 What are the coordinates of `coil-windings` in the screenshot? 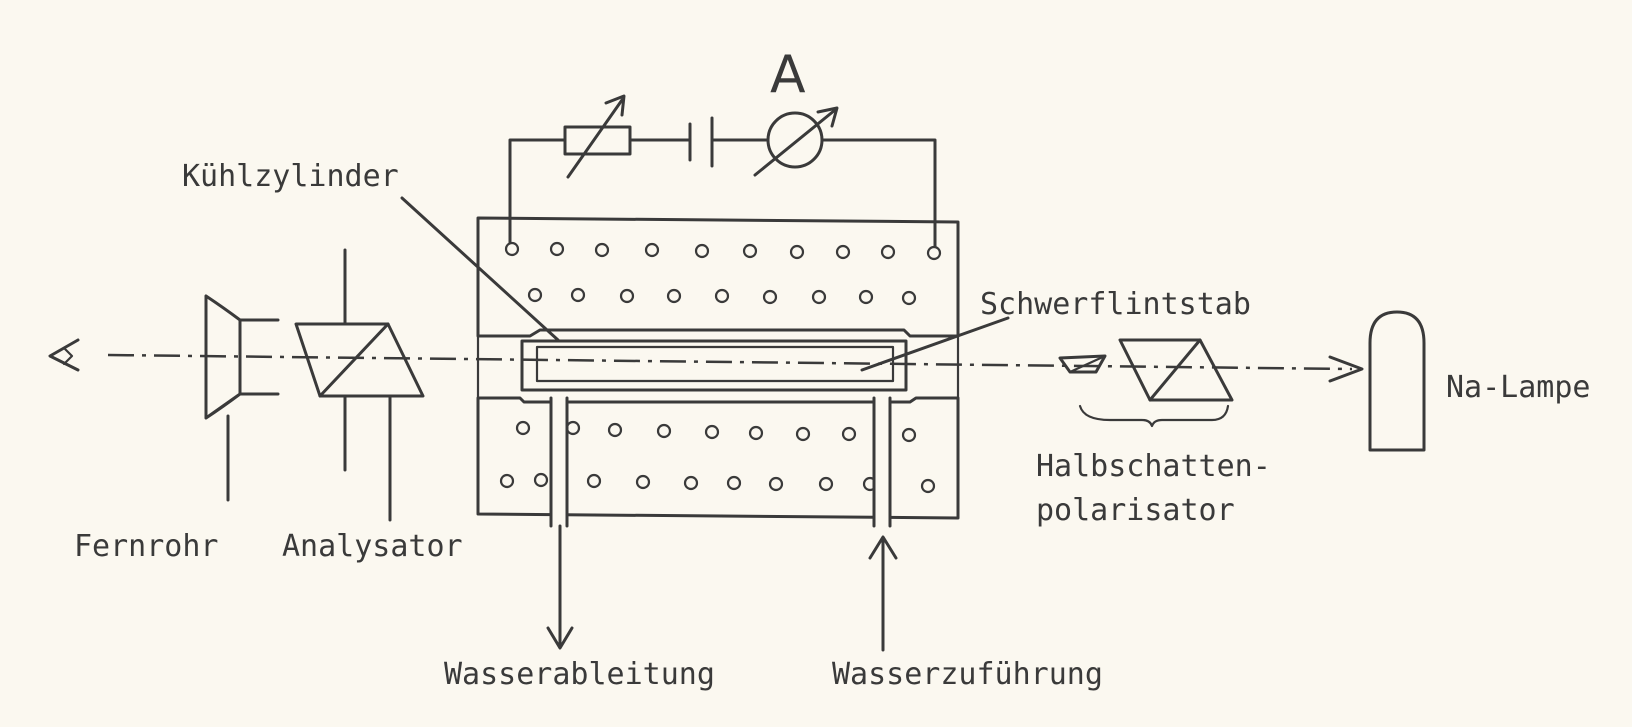 It's located at (720, 367).